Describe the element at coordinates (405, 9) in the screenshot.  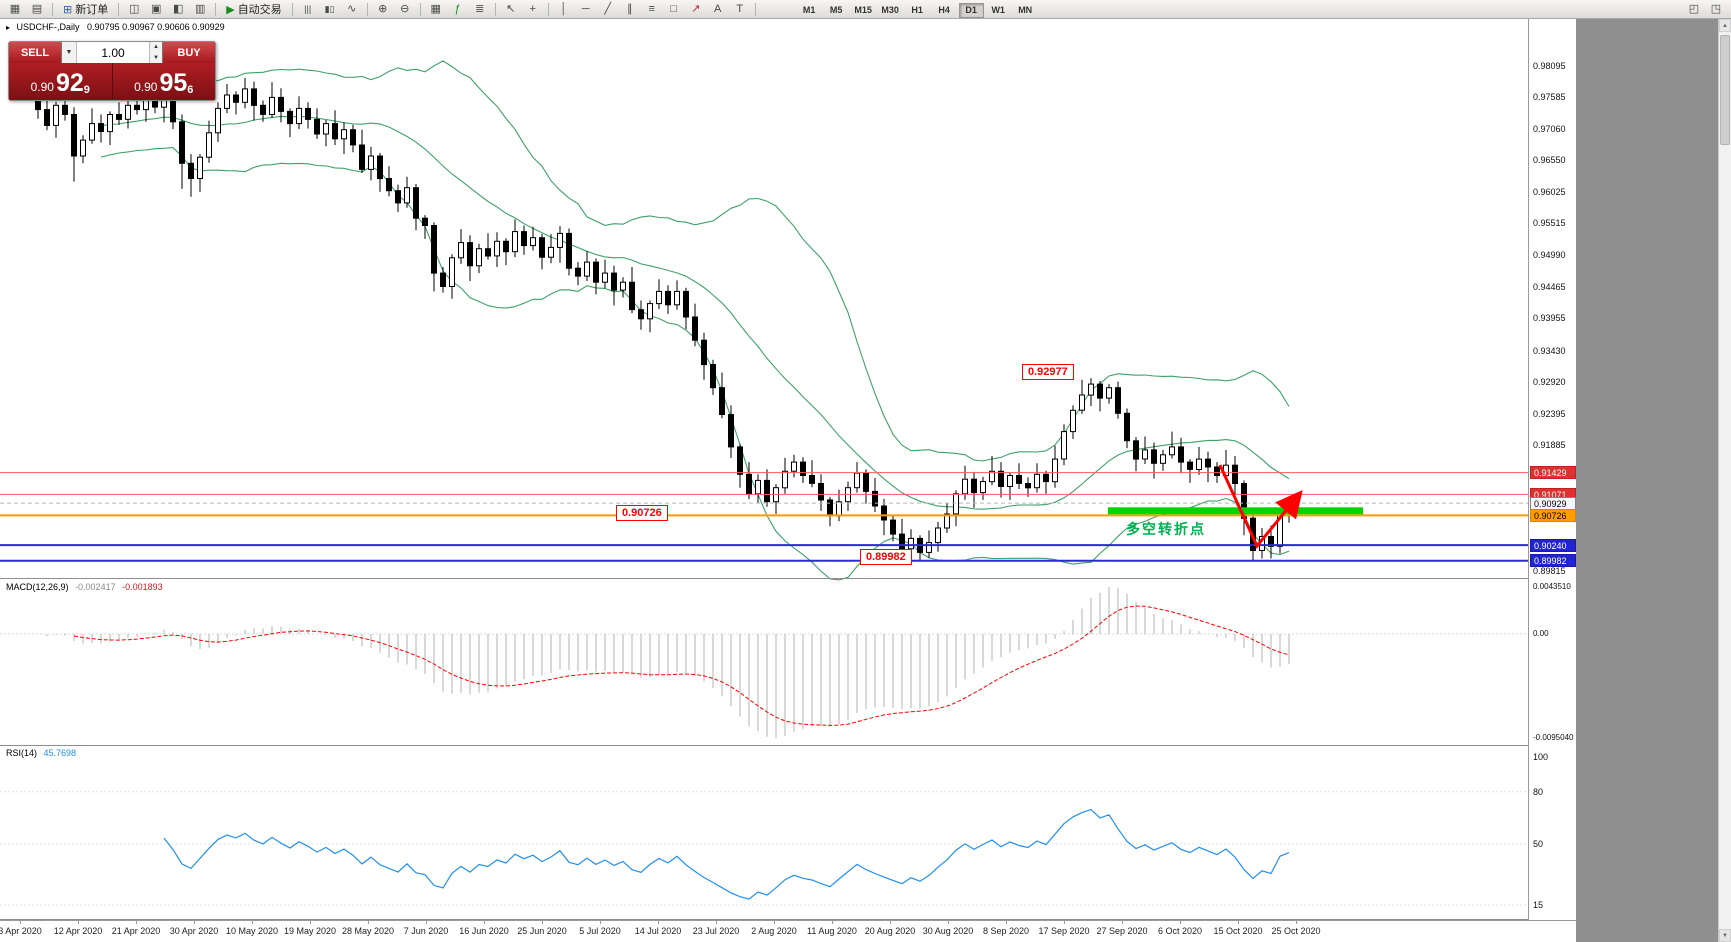
I see `zoom-out-button: ⊖` at that location.